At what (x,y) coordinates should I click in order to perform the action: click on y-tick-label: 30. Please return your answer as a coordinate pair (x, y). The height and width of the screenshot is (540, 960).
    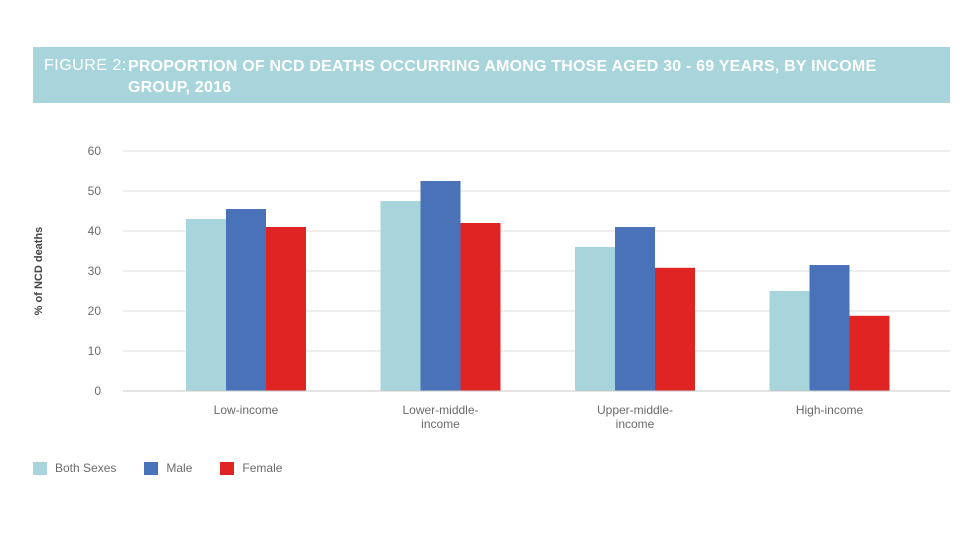
    Looking at the image, I should click on (95, 271).